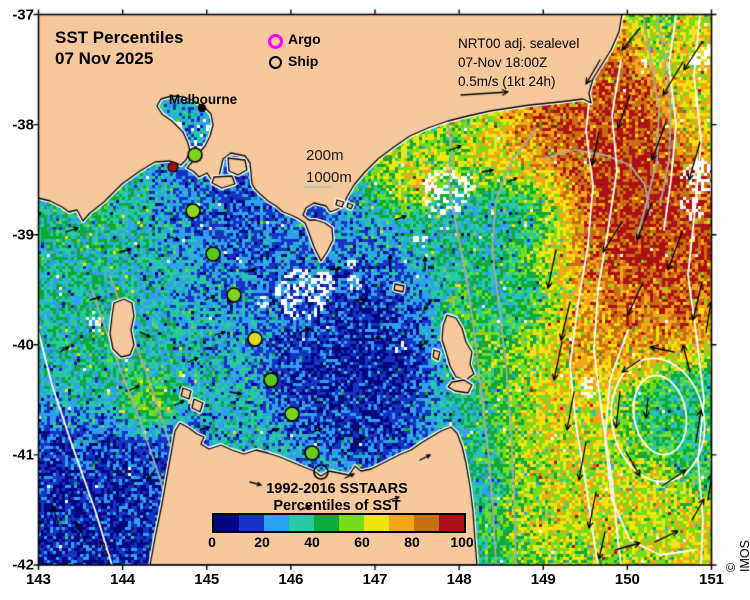  Describe the element at coordinates (375, 579) in the screenshot. I see `x-tick-label-147: 147` at that location.